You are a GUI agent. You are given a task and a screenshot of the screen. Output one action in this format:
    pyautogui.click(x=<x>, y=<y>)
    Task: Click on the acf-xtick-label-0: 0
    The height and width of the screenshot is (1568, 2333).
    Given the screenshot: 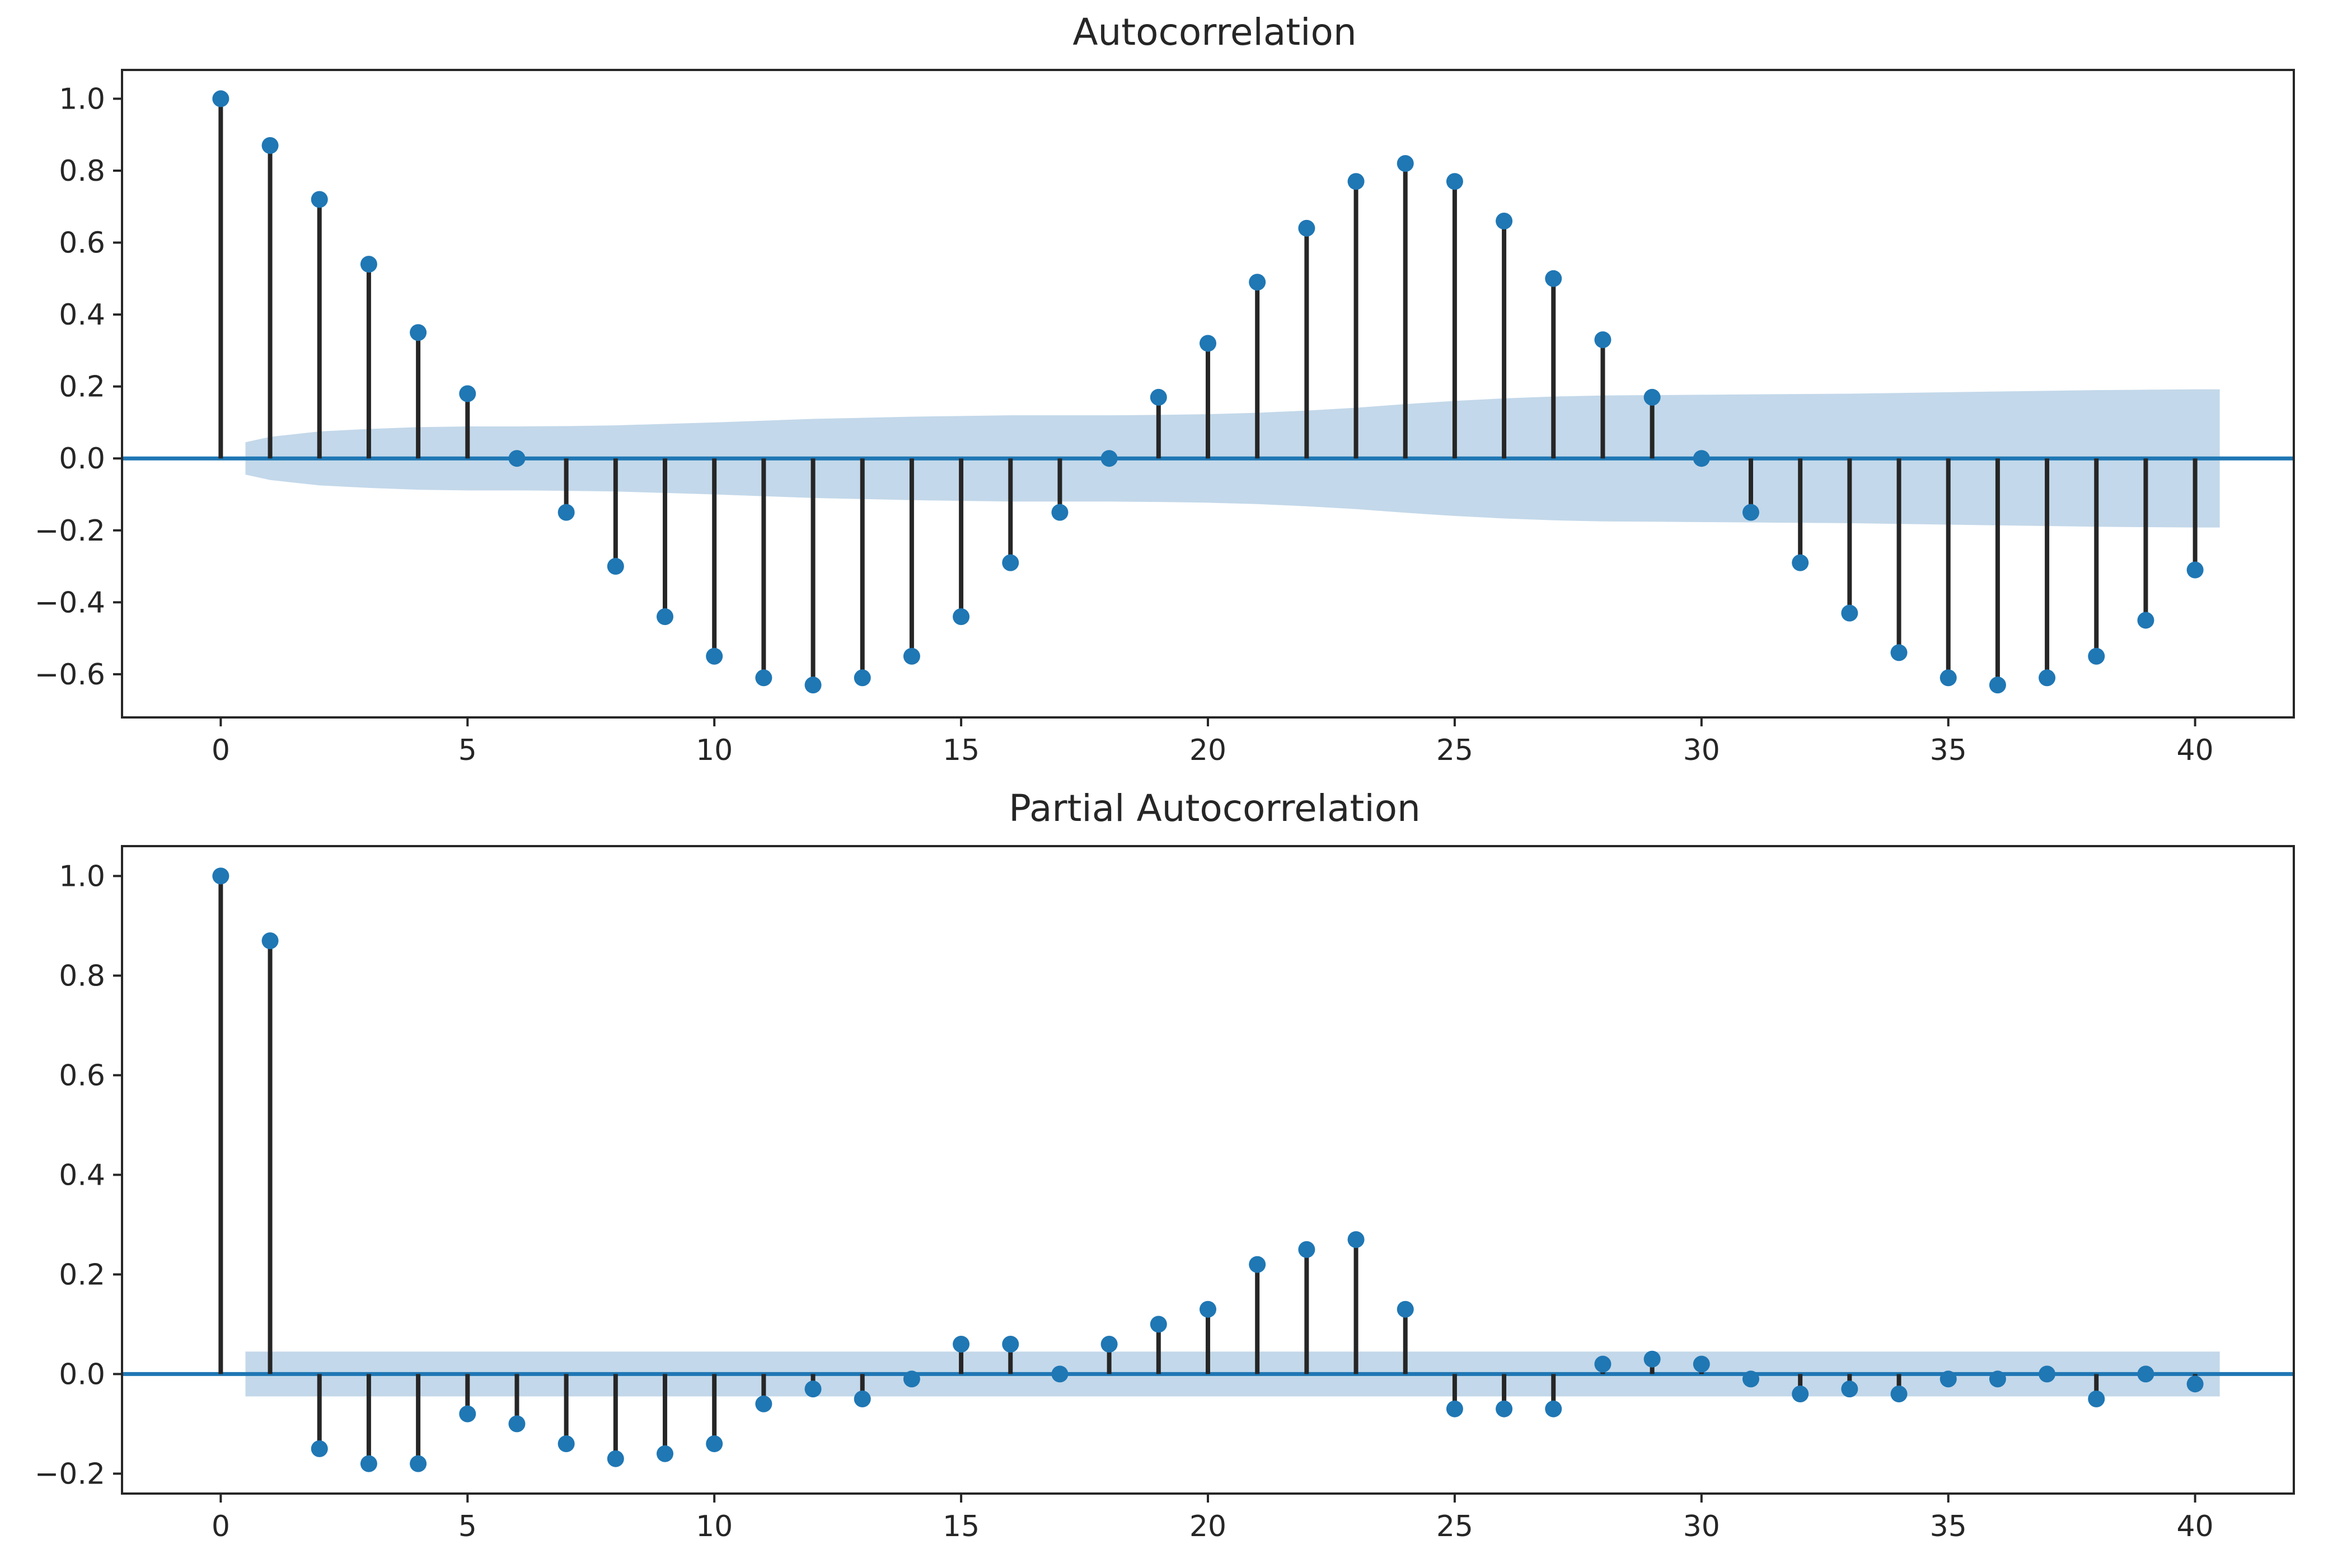 What is the action you would take?
    pyautogui.click(x=221, y=751)
    